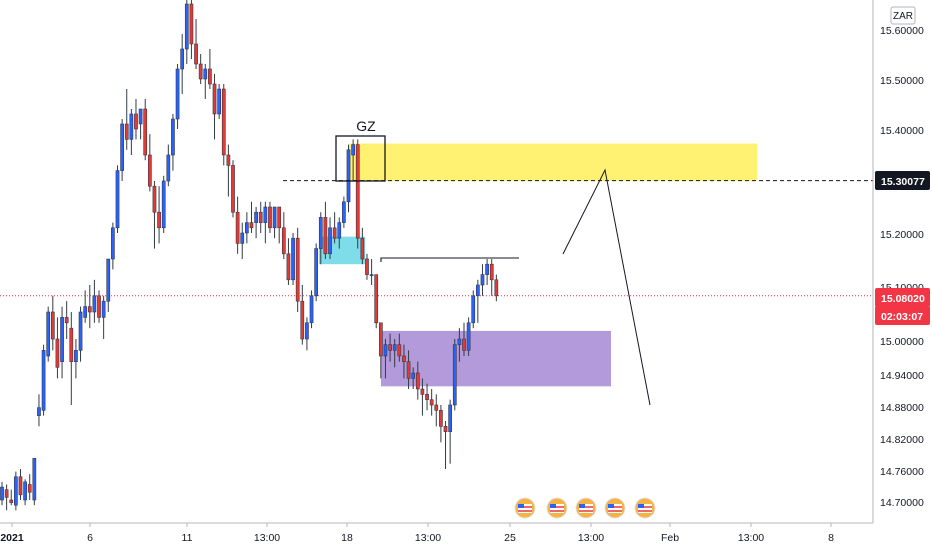 This screenshot has height=550, width=932. What do you see at coordinates (903, 15) in the screenshot?
I see `currency-badge: ZAR` at bounding box center [903, 15].